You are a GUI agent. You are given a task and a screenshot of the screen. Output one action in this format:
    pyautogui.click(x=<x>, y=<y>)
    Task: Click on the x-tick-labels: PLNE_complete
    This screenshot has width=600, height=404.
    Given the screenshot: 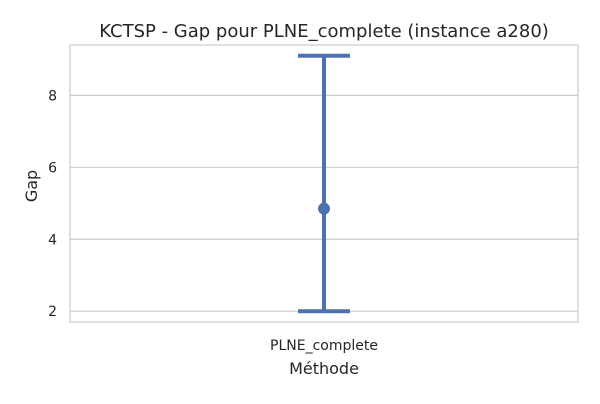 What is the action you would take?
    pyautogui.click(x=324, y=346)
    